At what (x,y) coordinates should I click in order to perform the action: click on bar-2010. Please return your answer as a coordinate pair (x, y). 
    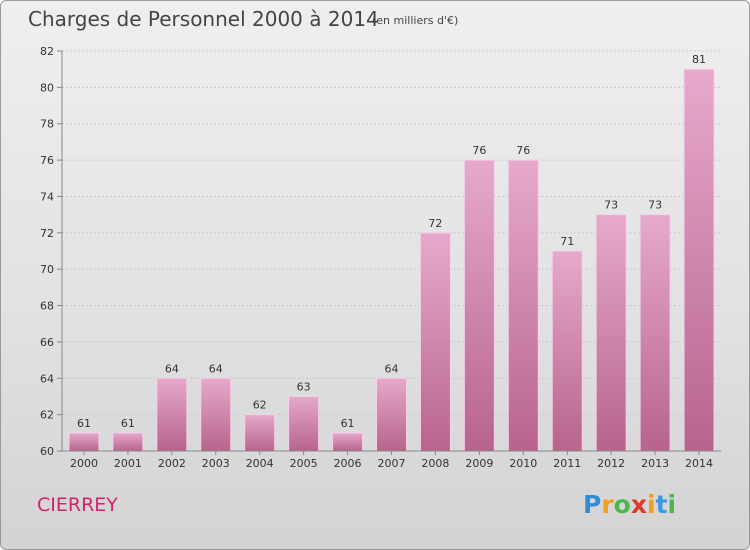
    Looking at the image, I should click on (523, 305).